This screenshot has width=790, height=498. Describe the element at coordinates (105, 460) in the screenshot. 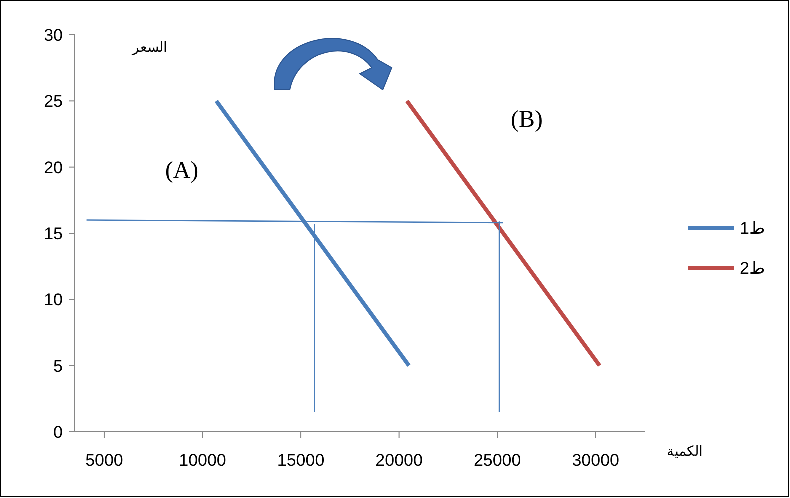

I see `x-tick-label: 5000` at that location.